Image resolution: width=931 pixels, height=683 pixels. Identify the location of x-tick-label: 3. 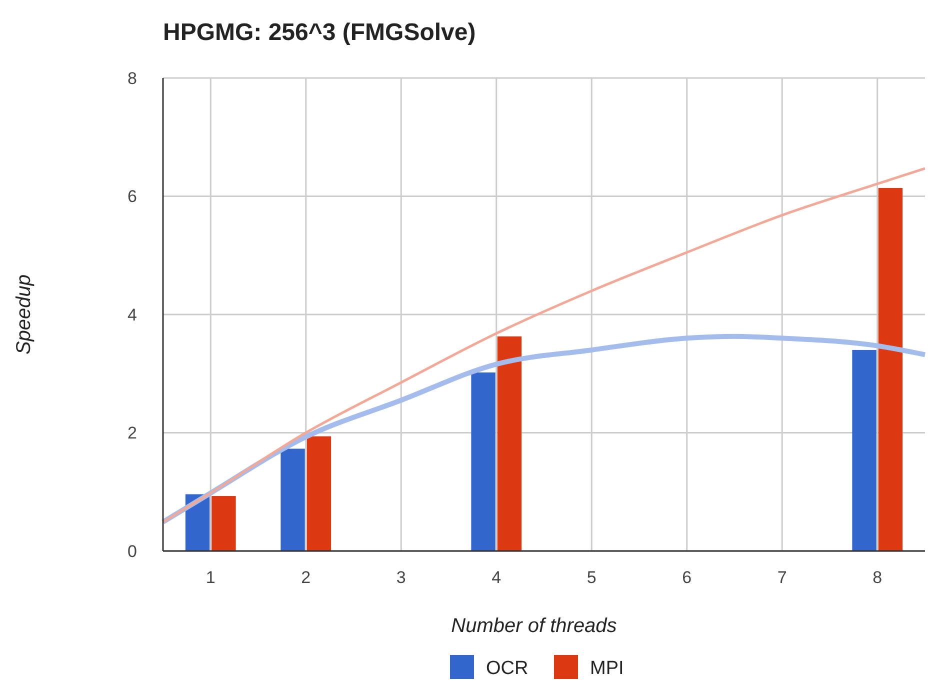
(401, 577).